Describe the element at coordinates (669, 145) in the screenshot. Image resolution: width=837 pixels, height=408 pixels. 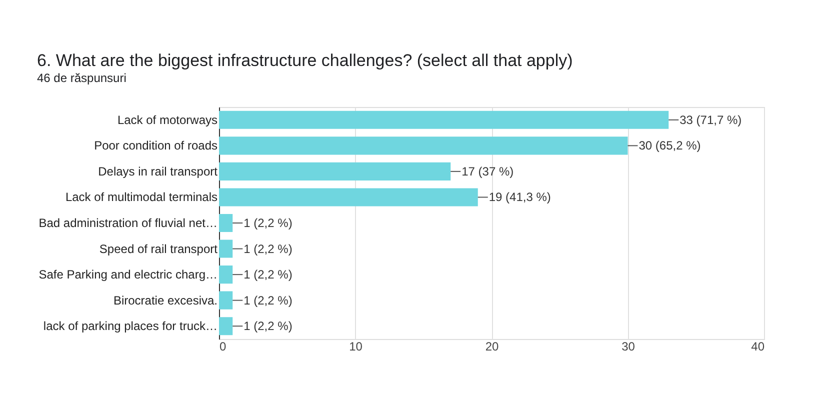
I see `data-label: 30 (65,2 %)` at that location.